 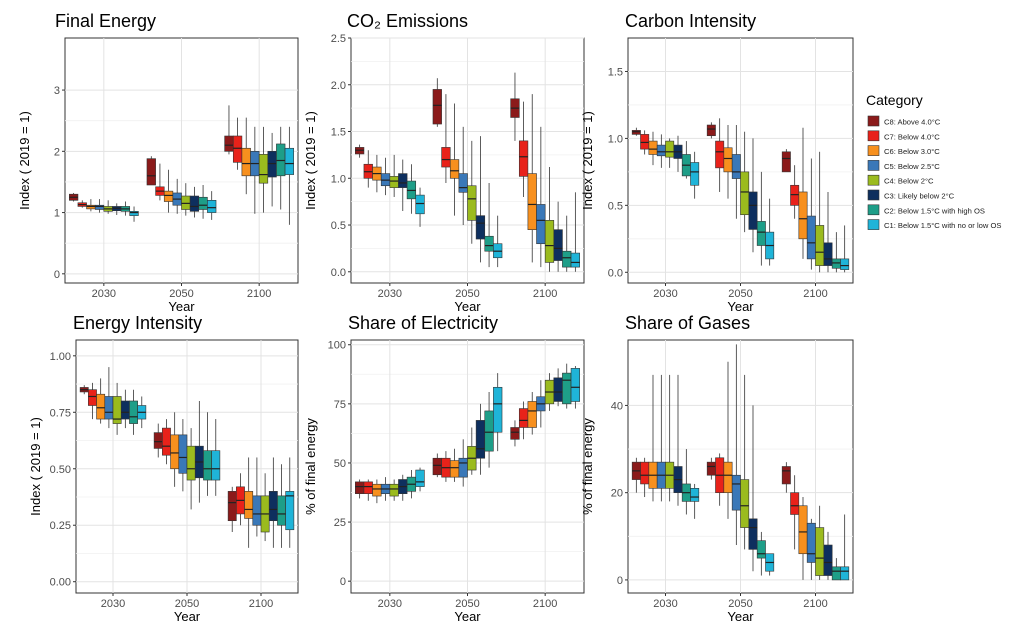 I want to click on y-tick-label: 1.00, so click(x=60, y=357).